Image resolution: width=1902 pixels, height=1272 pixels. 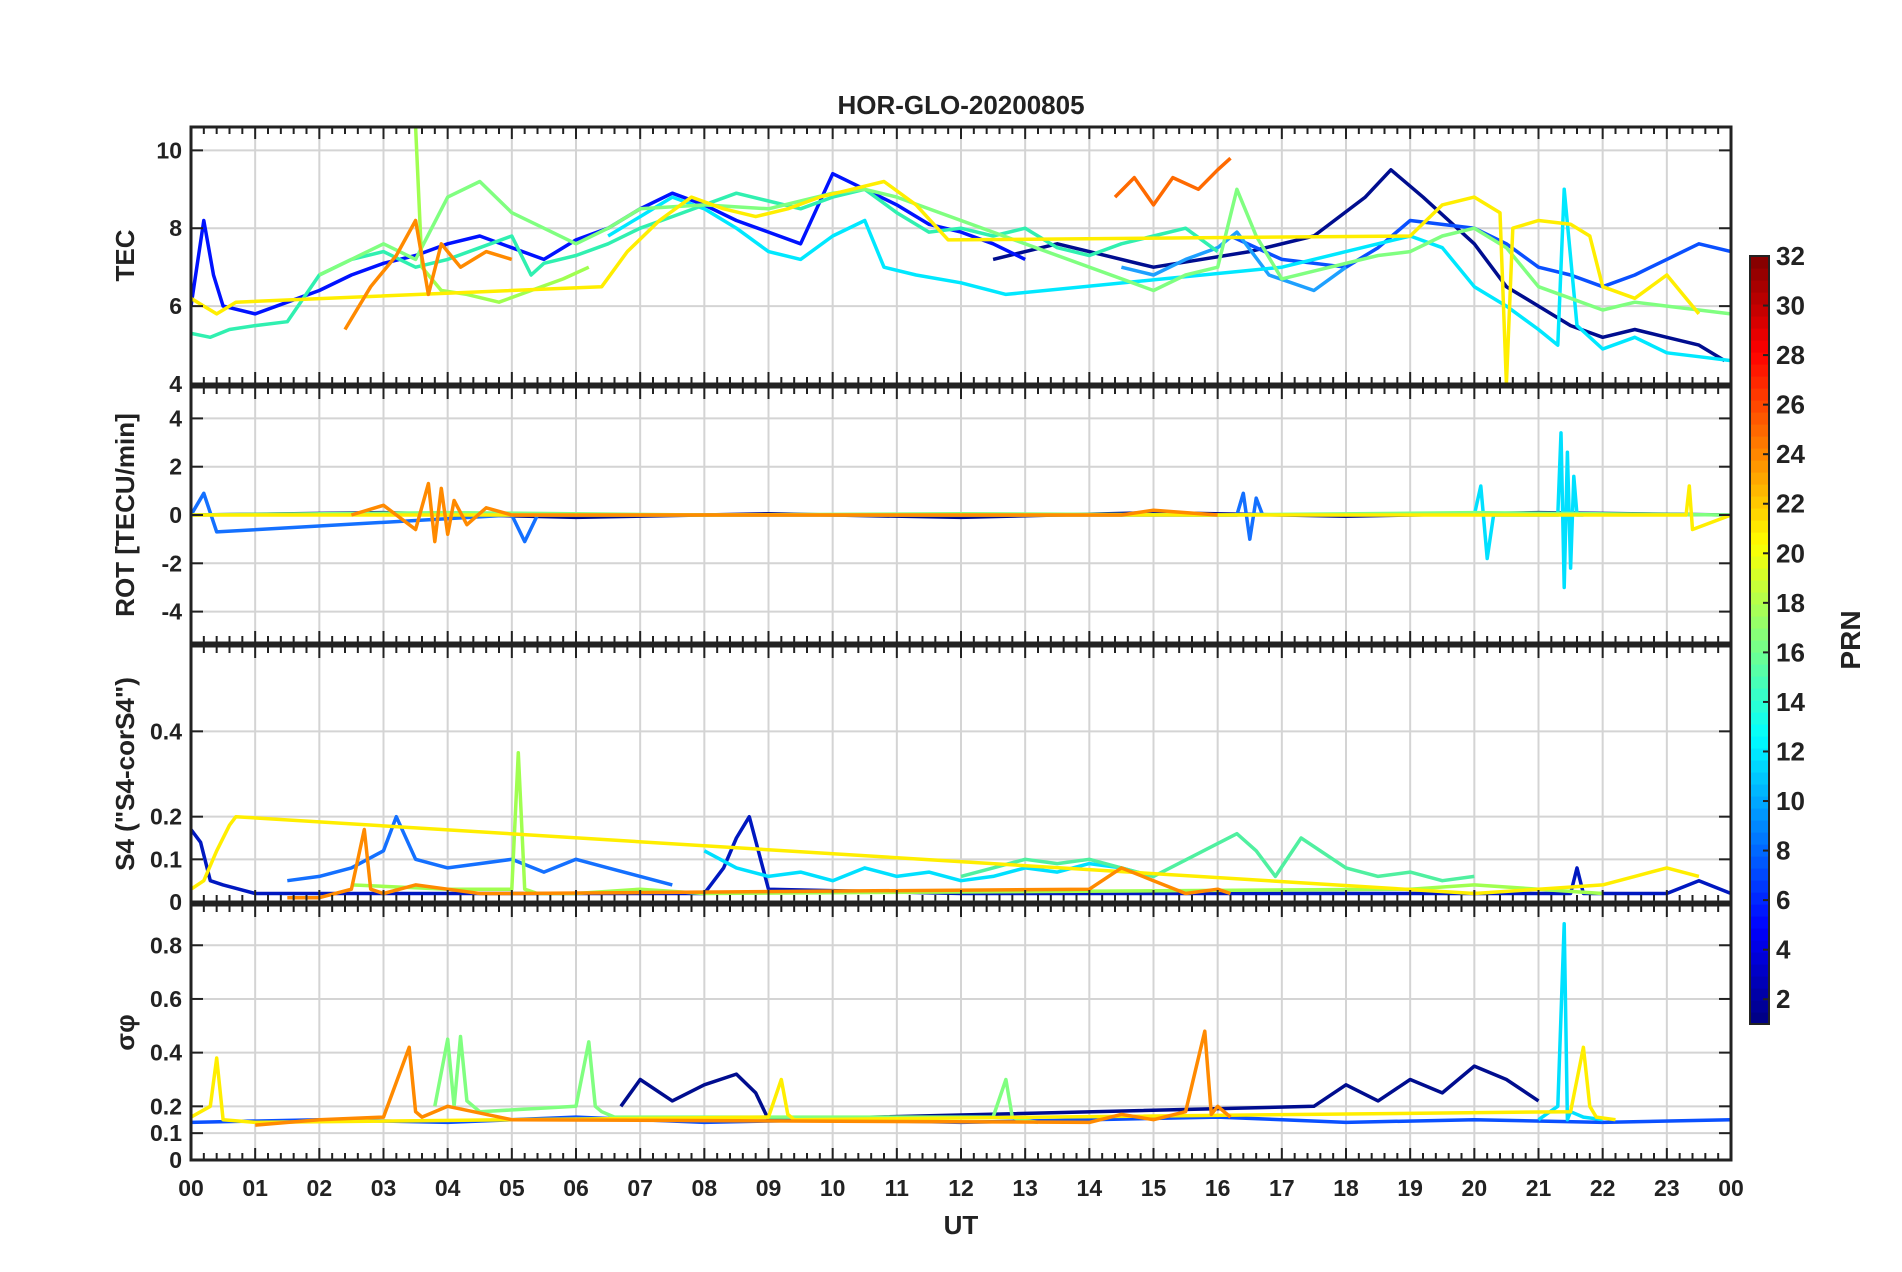 I want to click on colorbar-frame, so click(x=1759, y=640).